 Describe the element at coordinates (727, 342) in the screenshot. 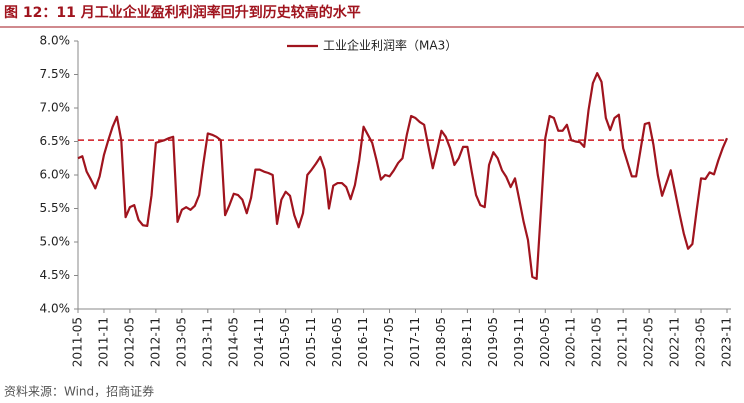

I see `x-tick-label: 2023-11` at that location.